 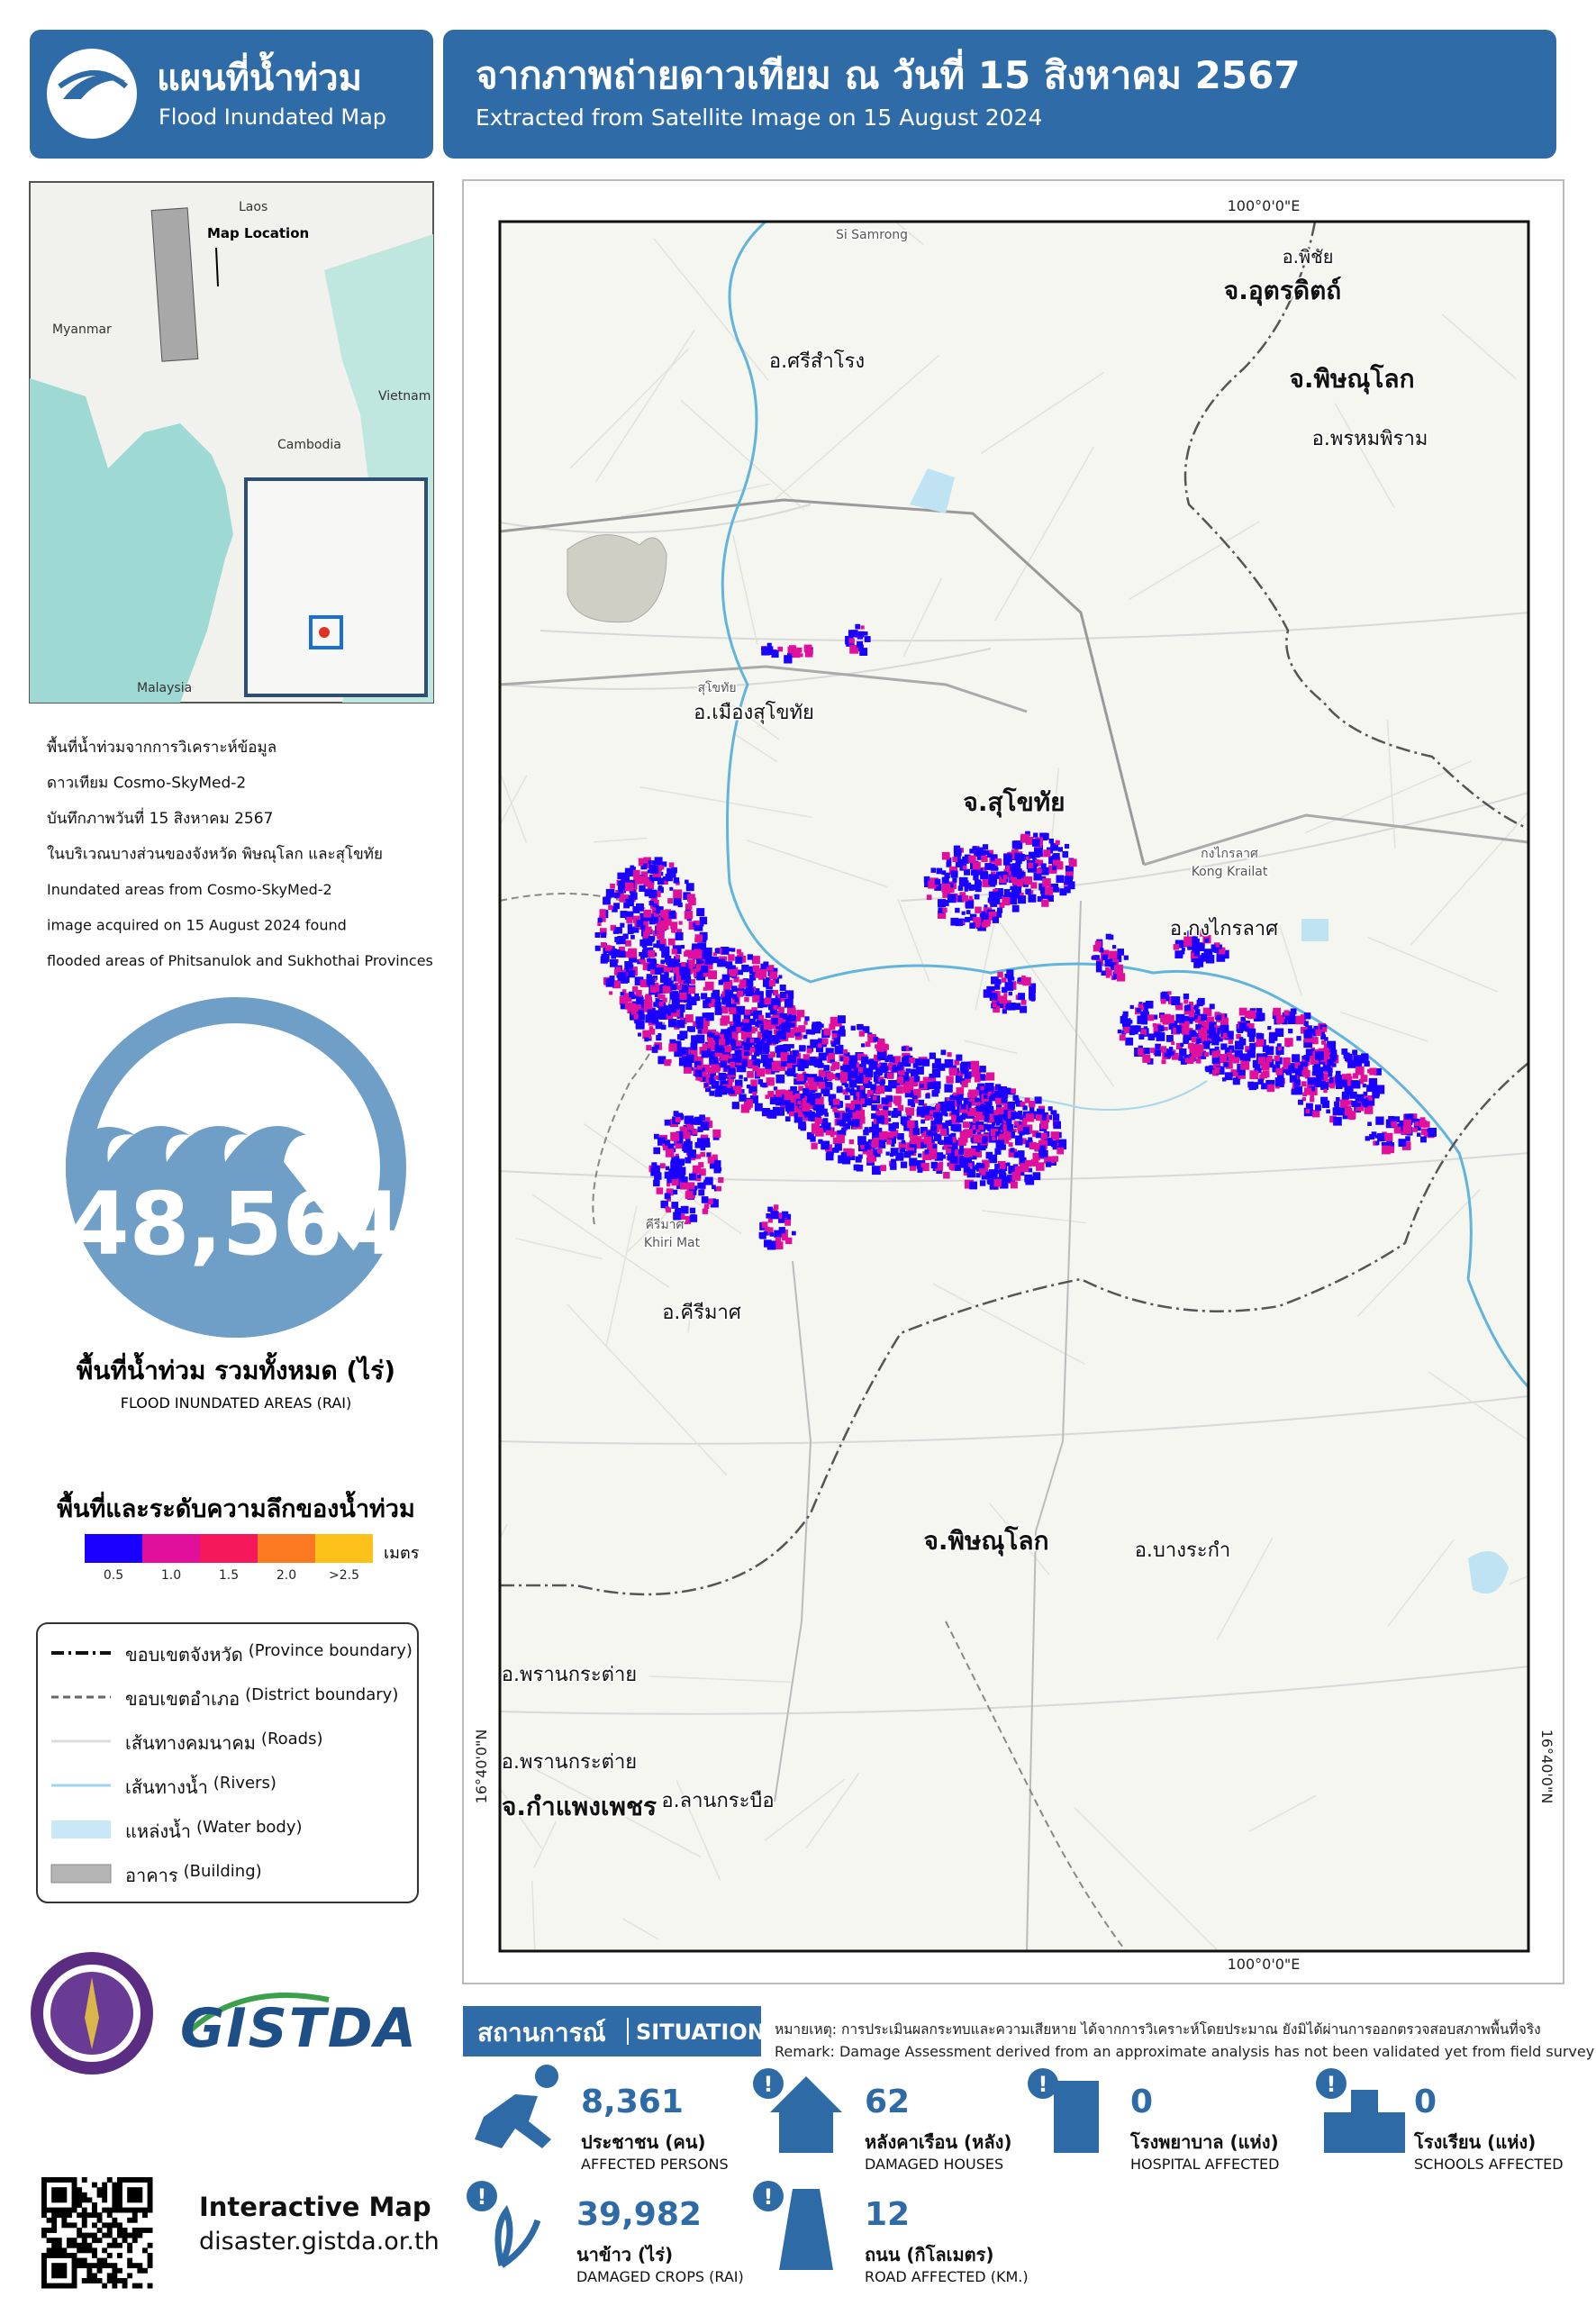 I want to click on icon-alert-mark: !, so click(x=1332, y=2084).